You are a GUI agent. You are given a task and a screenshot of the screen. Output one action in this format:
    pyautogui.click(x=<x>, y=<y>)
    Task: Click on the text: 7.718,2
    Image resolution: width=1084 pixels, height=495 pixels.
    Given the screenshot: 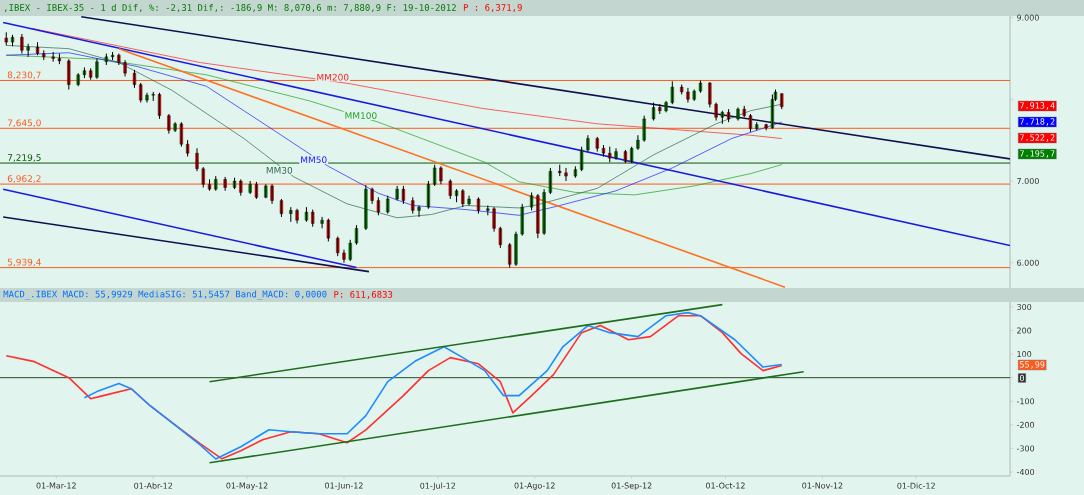 What is the action you would take?
    pyautogui.click(x=1037, y=122)
    